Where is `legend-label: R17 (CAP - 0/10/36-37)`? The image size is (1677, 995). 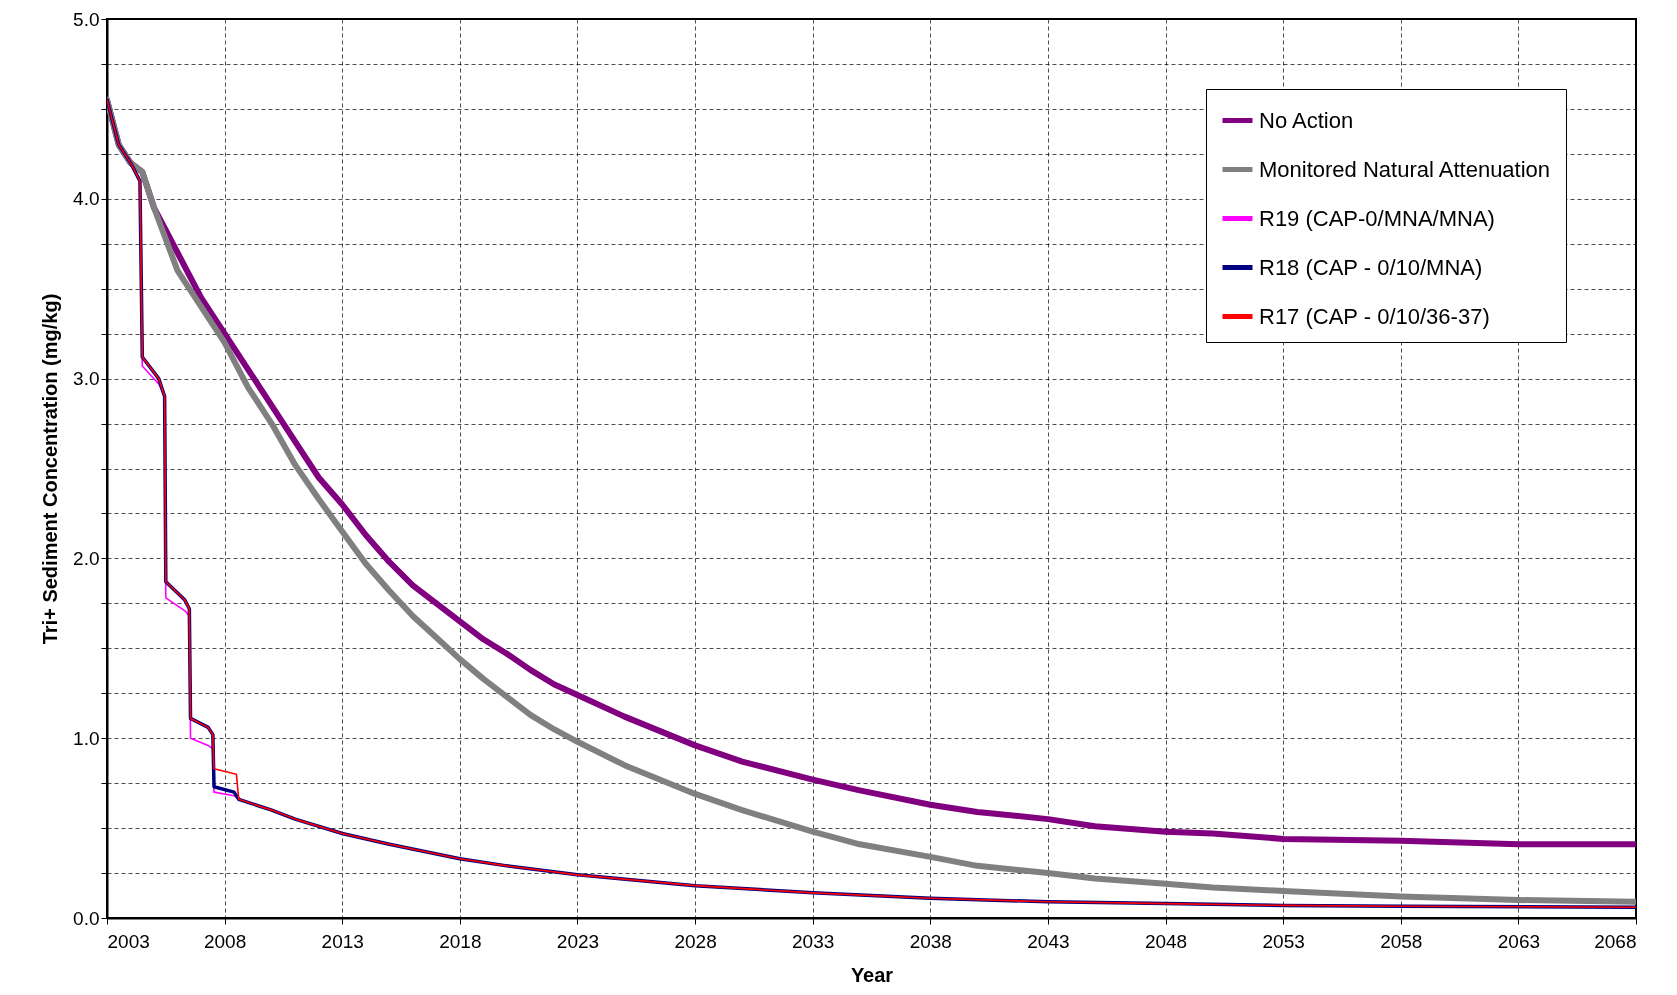
legend-label: R17 (CAP - 0/10/36-37) is located at coordinates (1374, 316).